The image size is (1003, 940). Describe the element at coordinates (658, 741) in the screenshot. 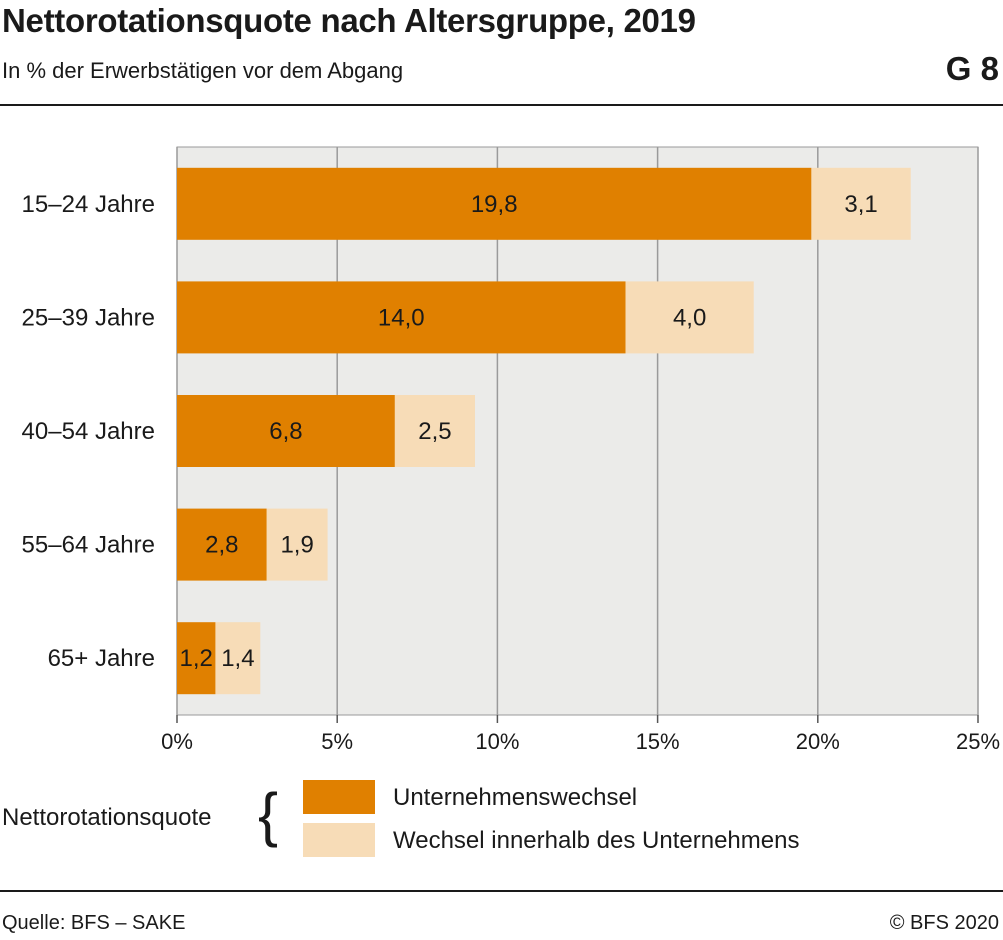

I see `x-tick-label: 15%` at that location.